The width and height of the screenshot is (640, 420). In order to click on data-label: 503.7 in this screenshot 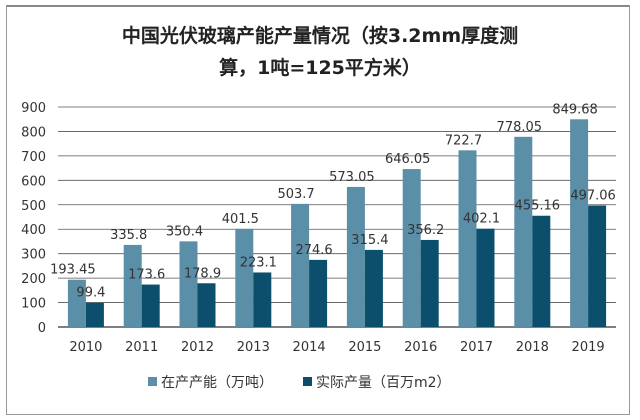, I will do `click(295, 194)`.